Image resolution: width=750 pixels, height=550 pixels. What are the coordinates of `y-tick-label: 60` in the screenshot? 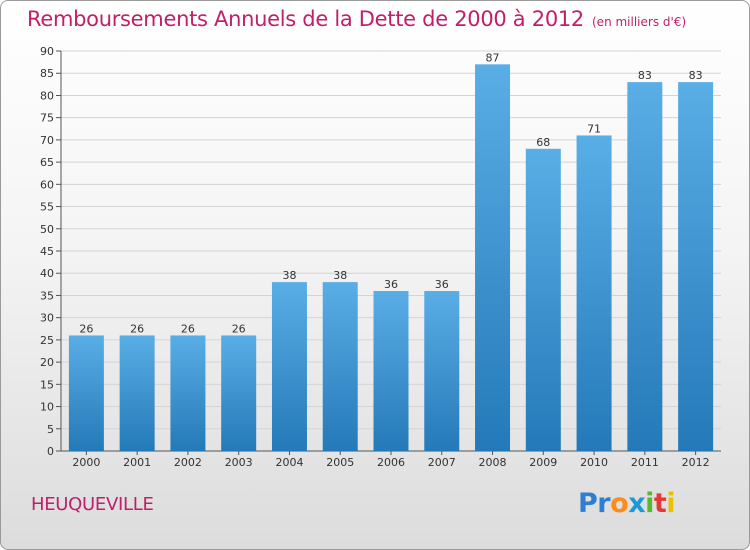 It's located at (47, 184).